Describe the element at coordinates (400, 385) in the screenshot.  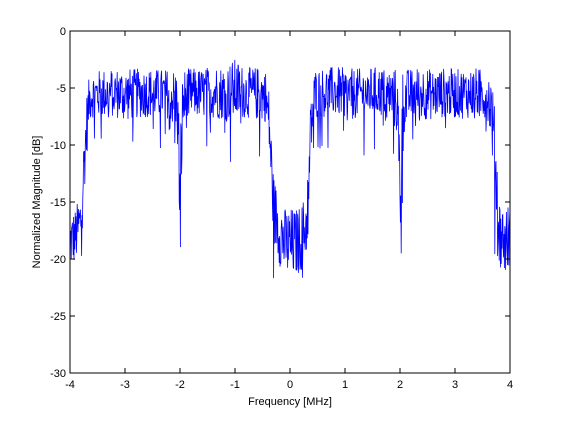
I see `x-tick-label: 2` at that location.